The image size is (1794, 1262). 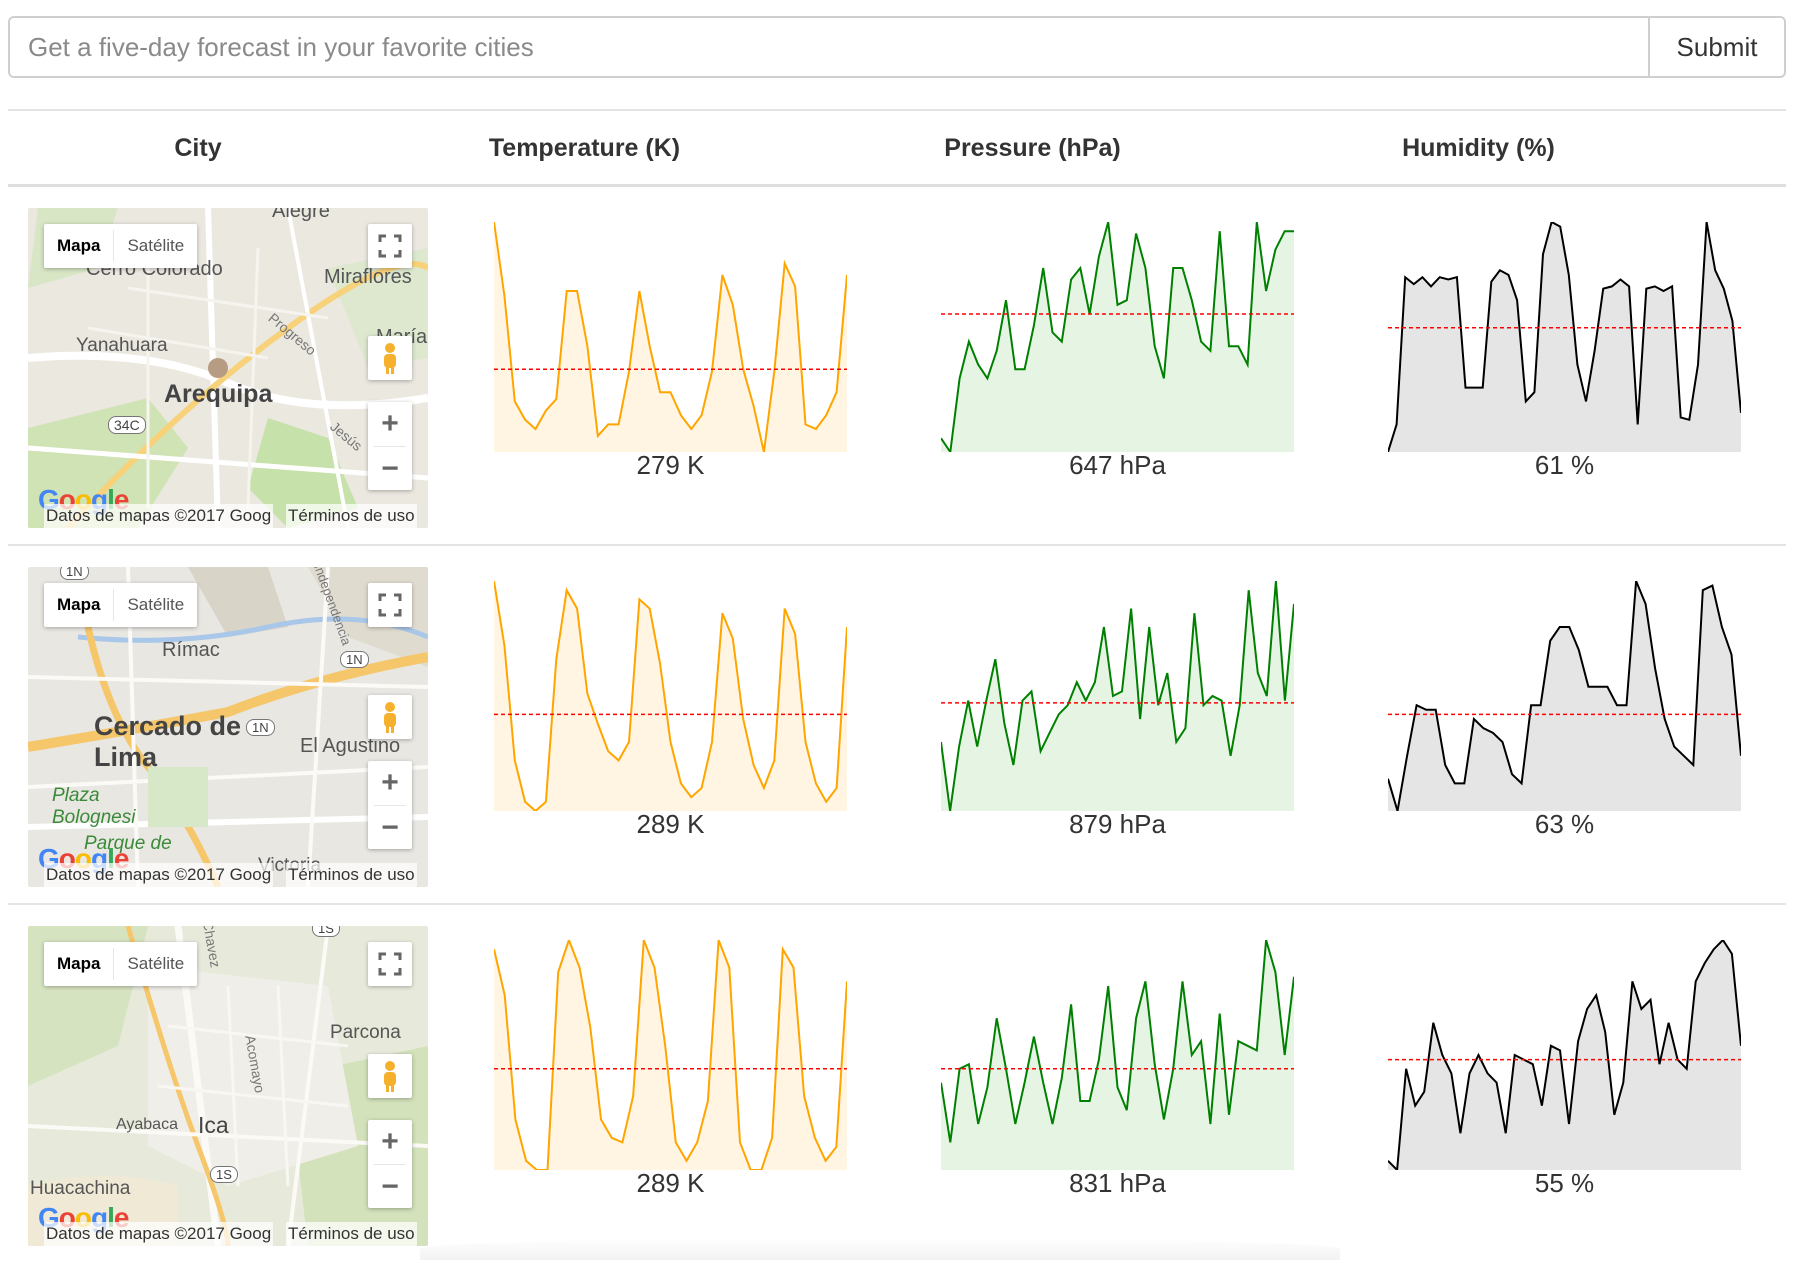 I want to click on city-search-input, so click(x=829, y=47).